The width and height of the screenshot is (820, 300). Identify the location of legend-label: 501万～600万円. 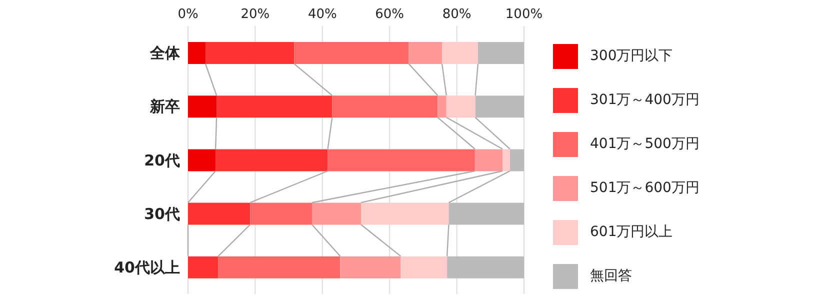
(645, 188).